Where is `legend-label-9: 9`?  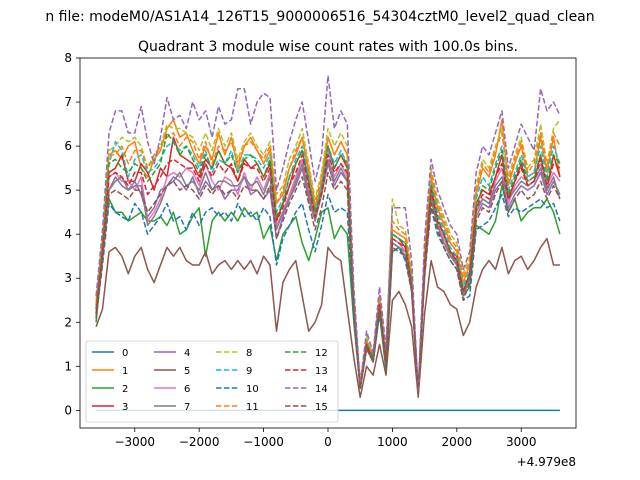 legend-label-9: 9 is located at coordinates (249, 371).